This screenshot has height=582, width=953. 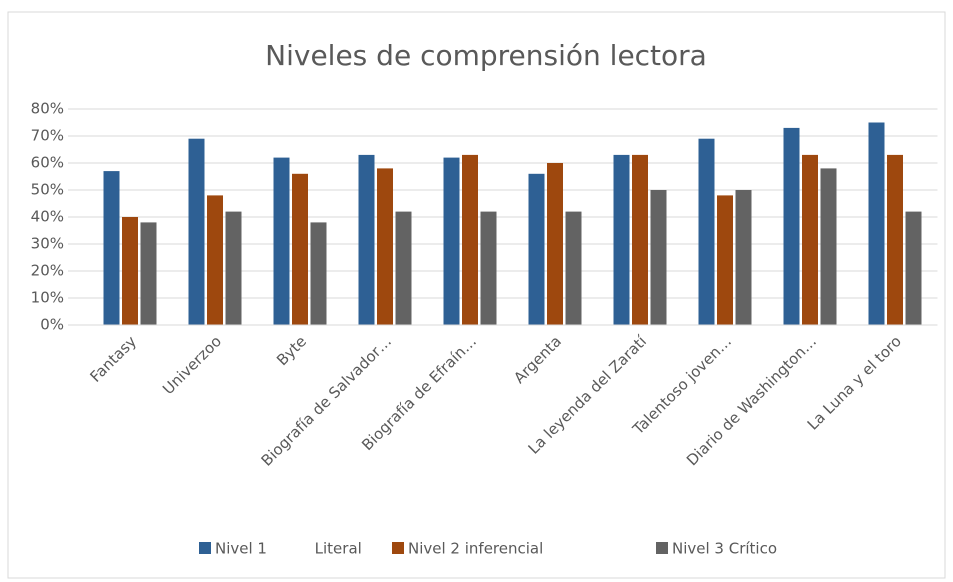 I want to click on legend-label: Nivel 1 Literal, so click(x=288, y=549).